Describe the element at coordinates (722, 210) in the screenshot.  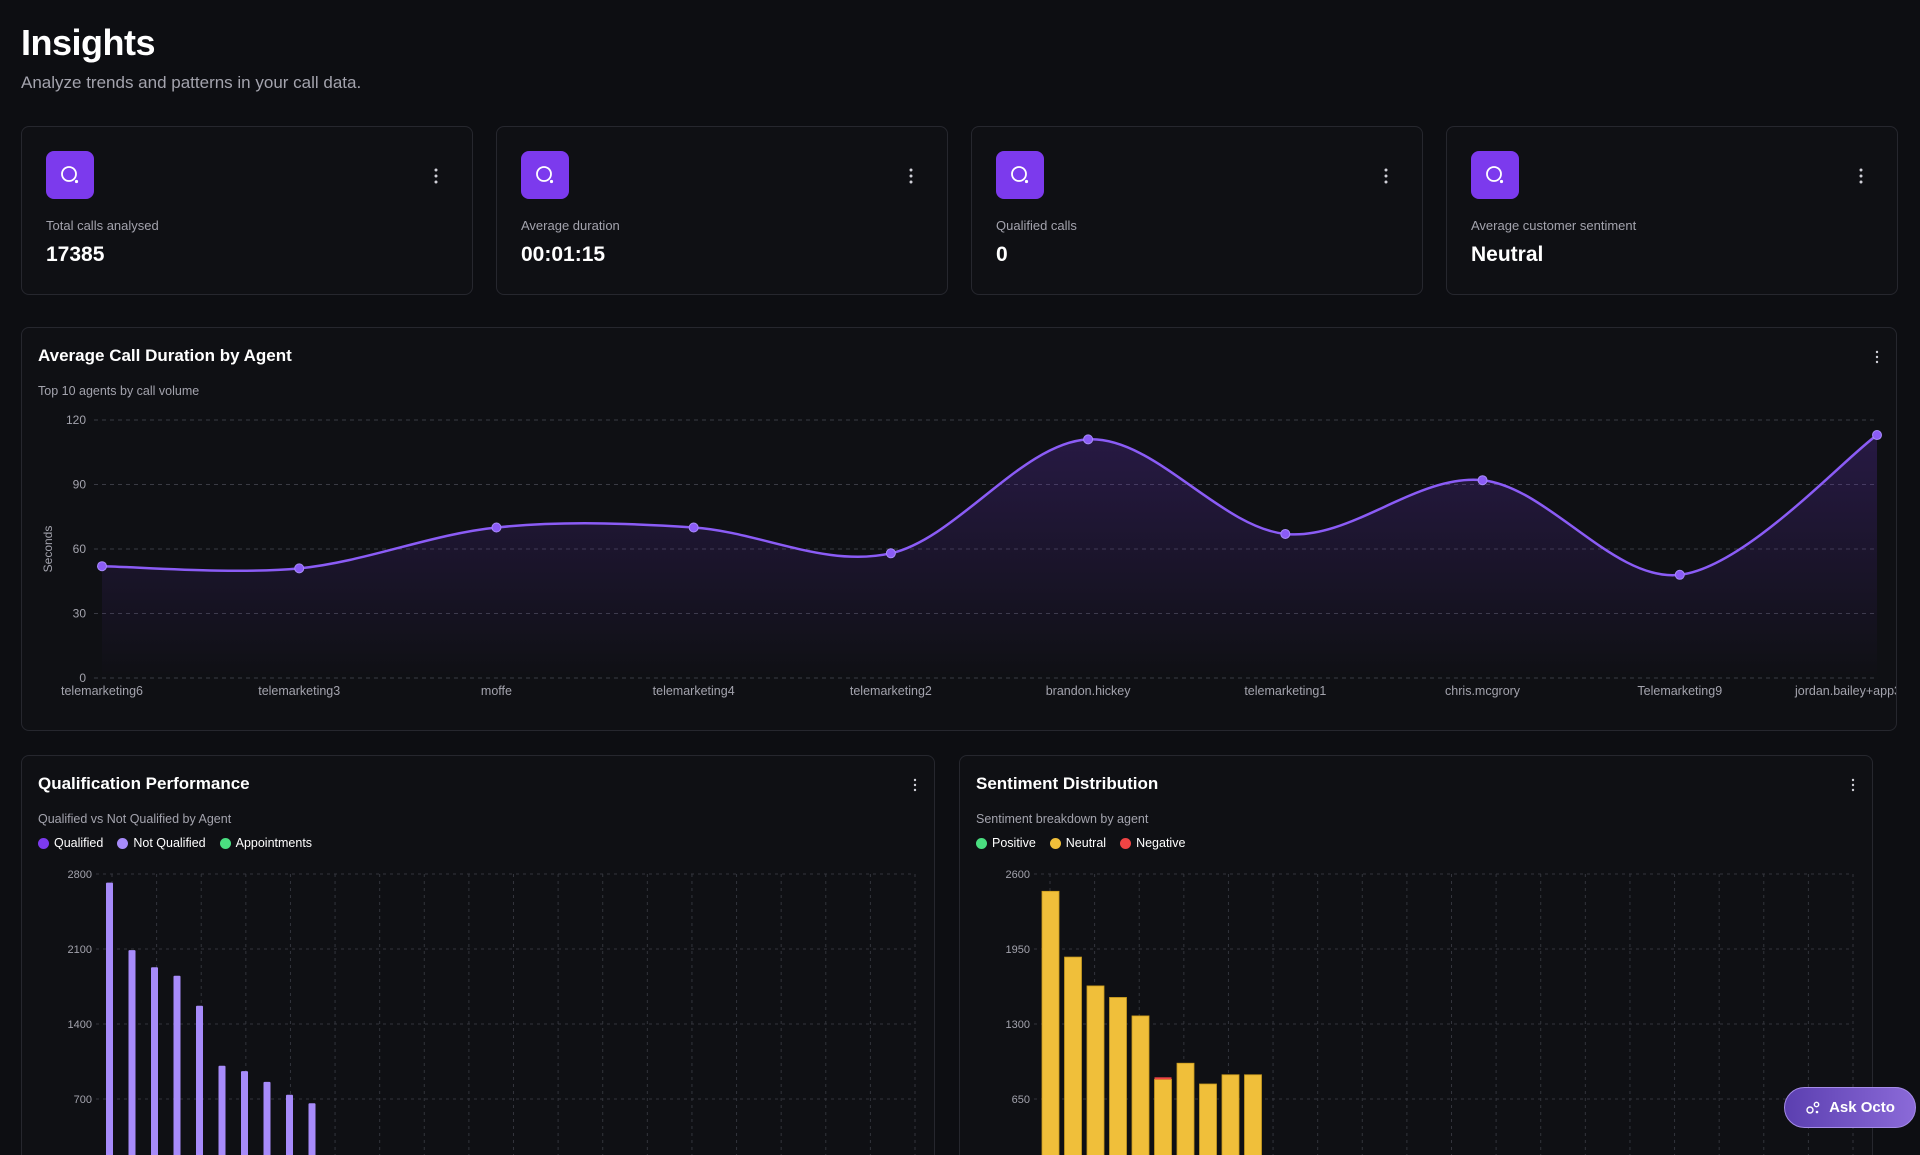
I see `stat-card-average-duration: Average duration 00:01:15` at that location.